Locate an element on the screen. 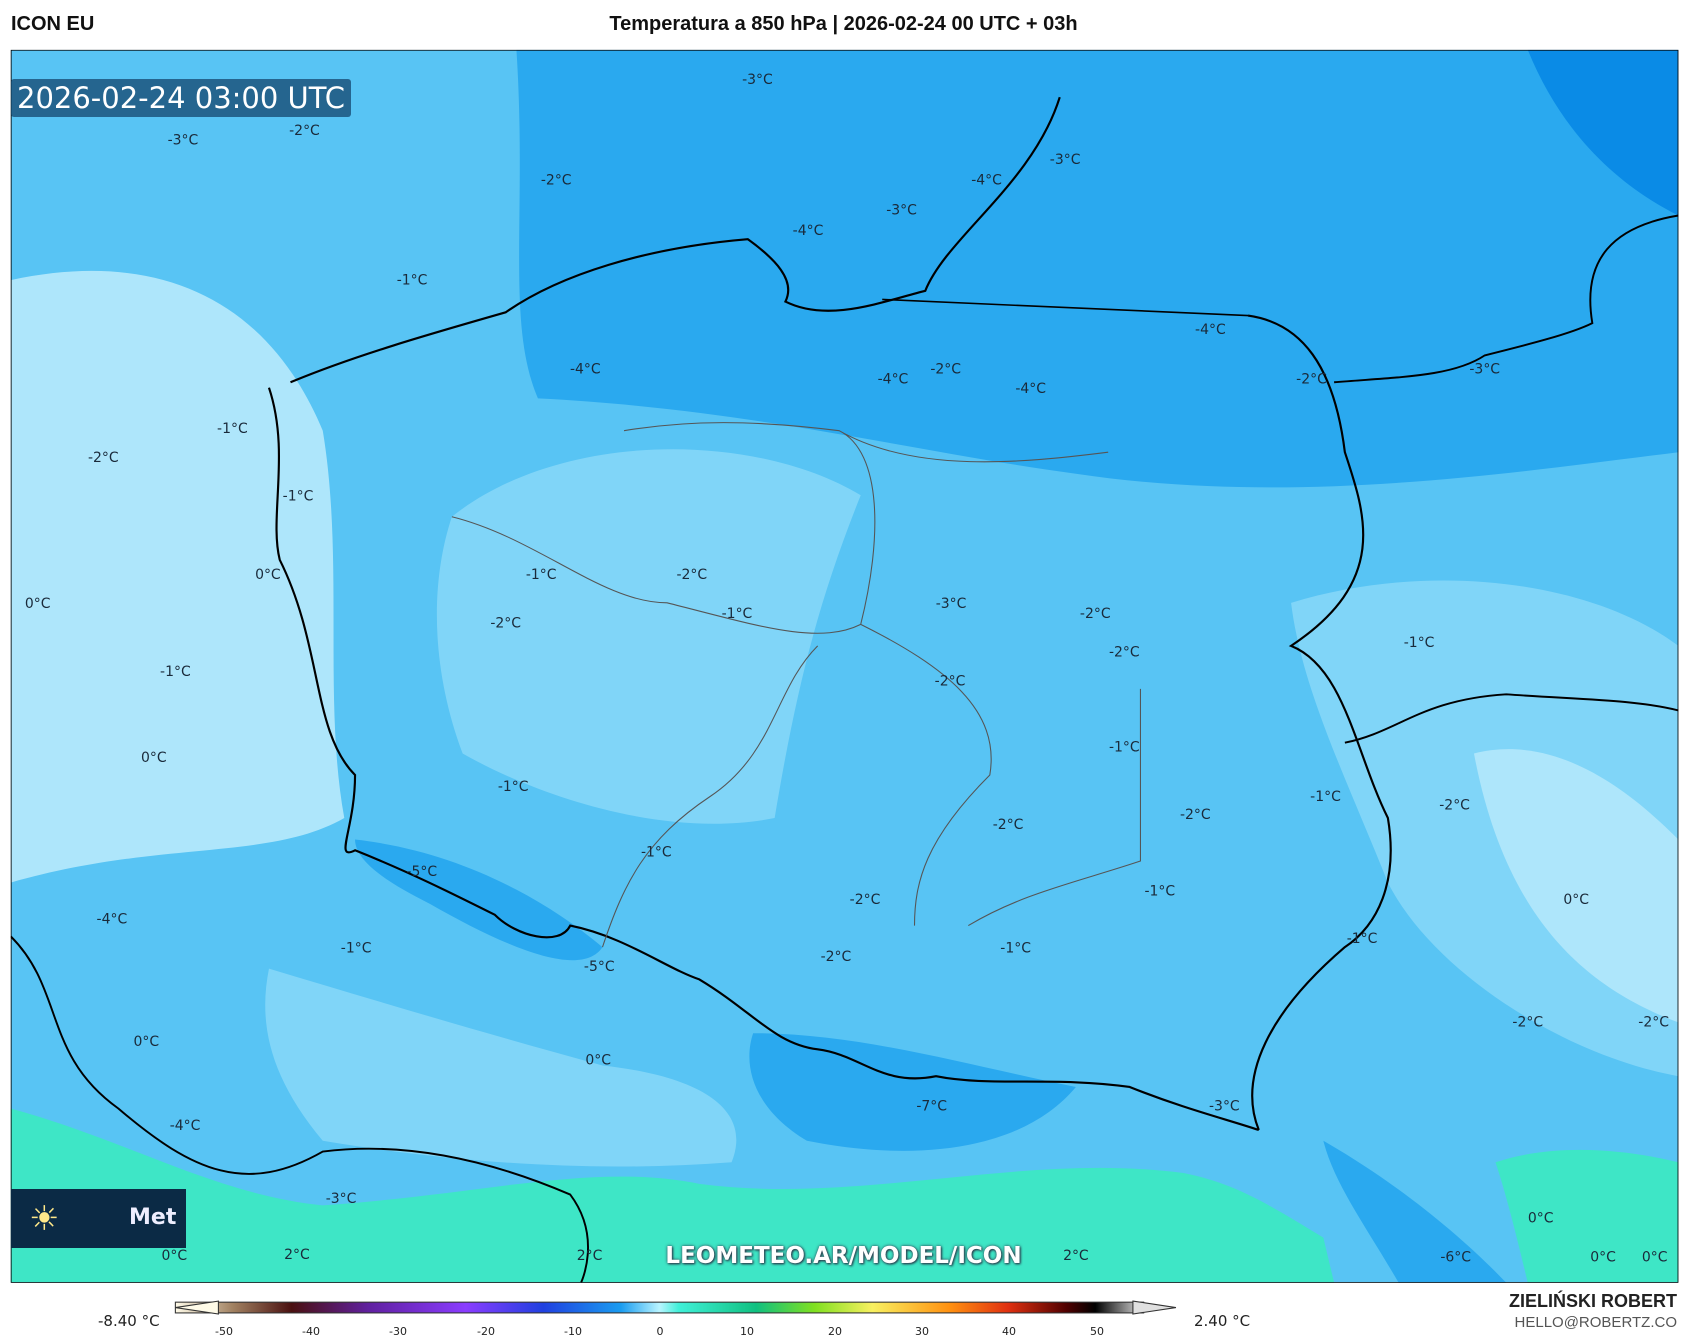 This screenshot has height=1338, width=1687. cold-southeast is located at coordinates (1415, 1211).